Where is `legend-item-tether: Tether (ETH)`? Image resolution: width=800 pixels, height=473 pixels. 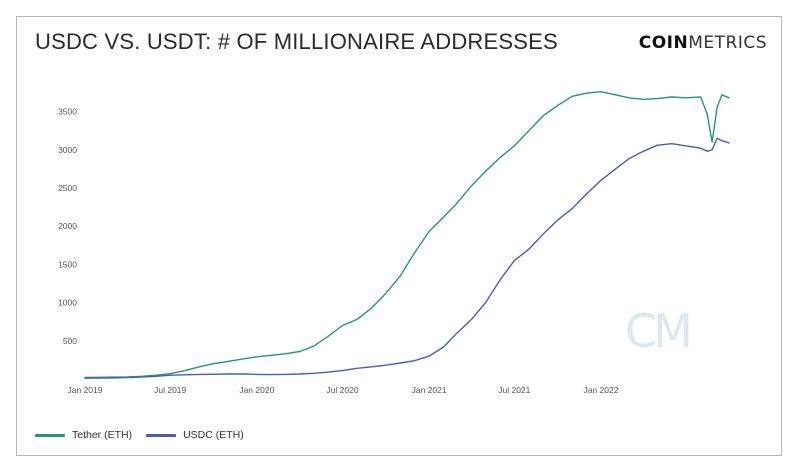 legend-item-tether: Tether (ETH) is located at coordinates (83, 435).